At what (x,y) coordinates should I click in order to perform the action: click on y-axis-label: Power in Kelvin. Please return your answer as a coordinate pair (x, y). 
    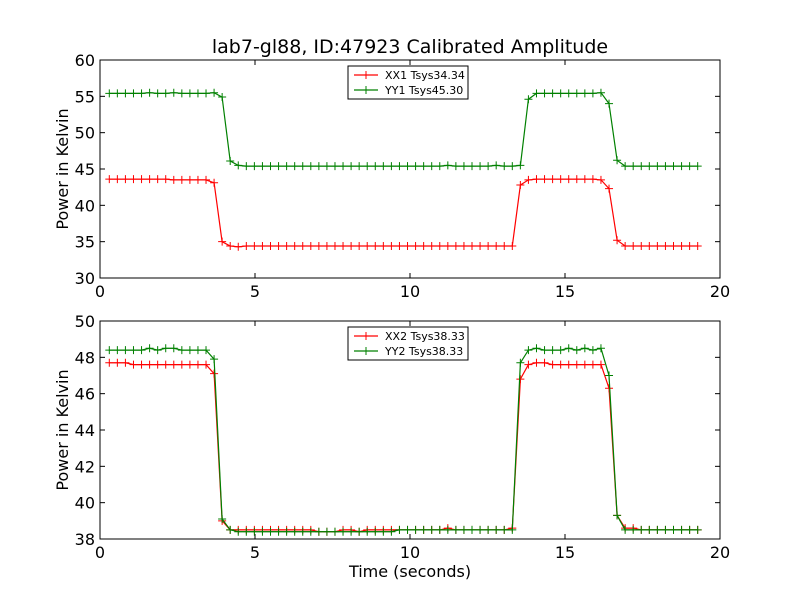
    Looking at the image, I should click on (62, 429).